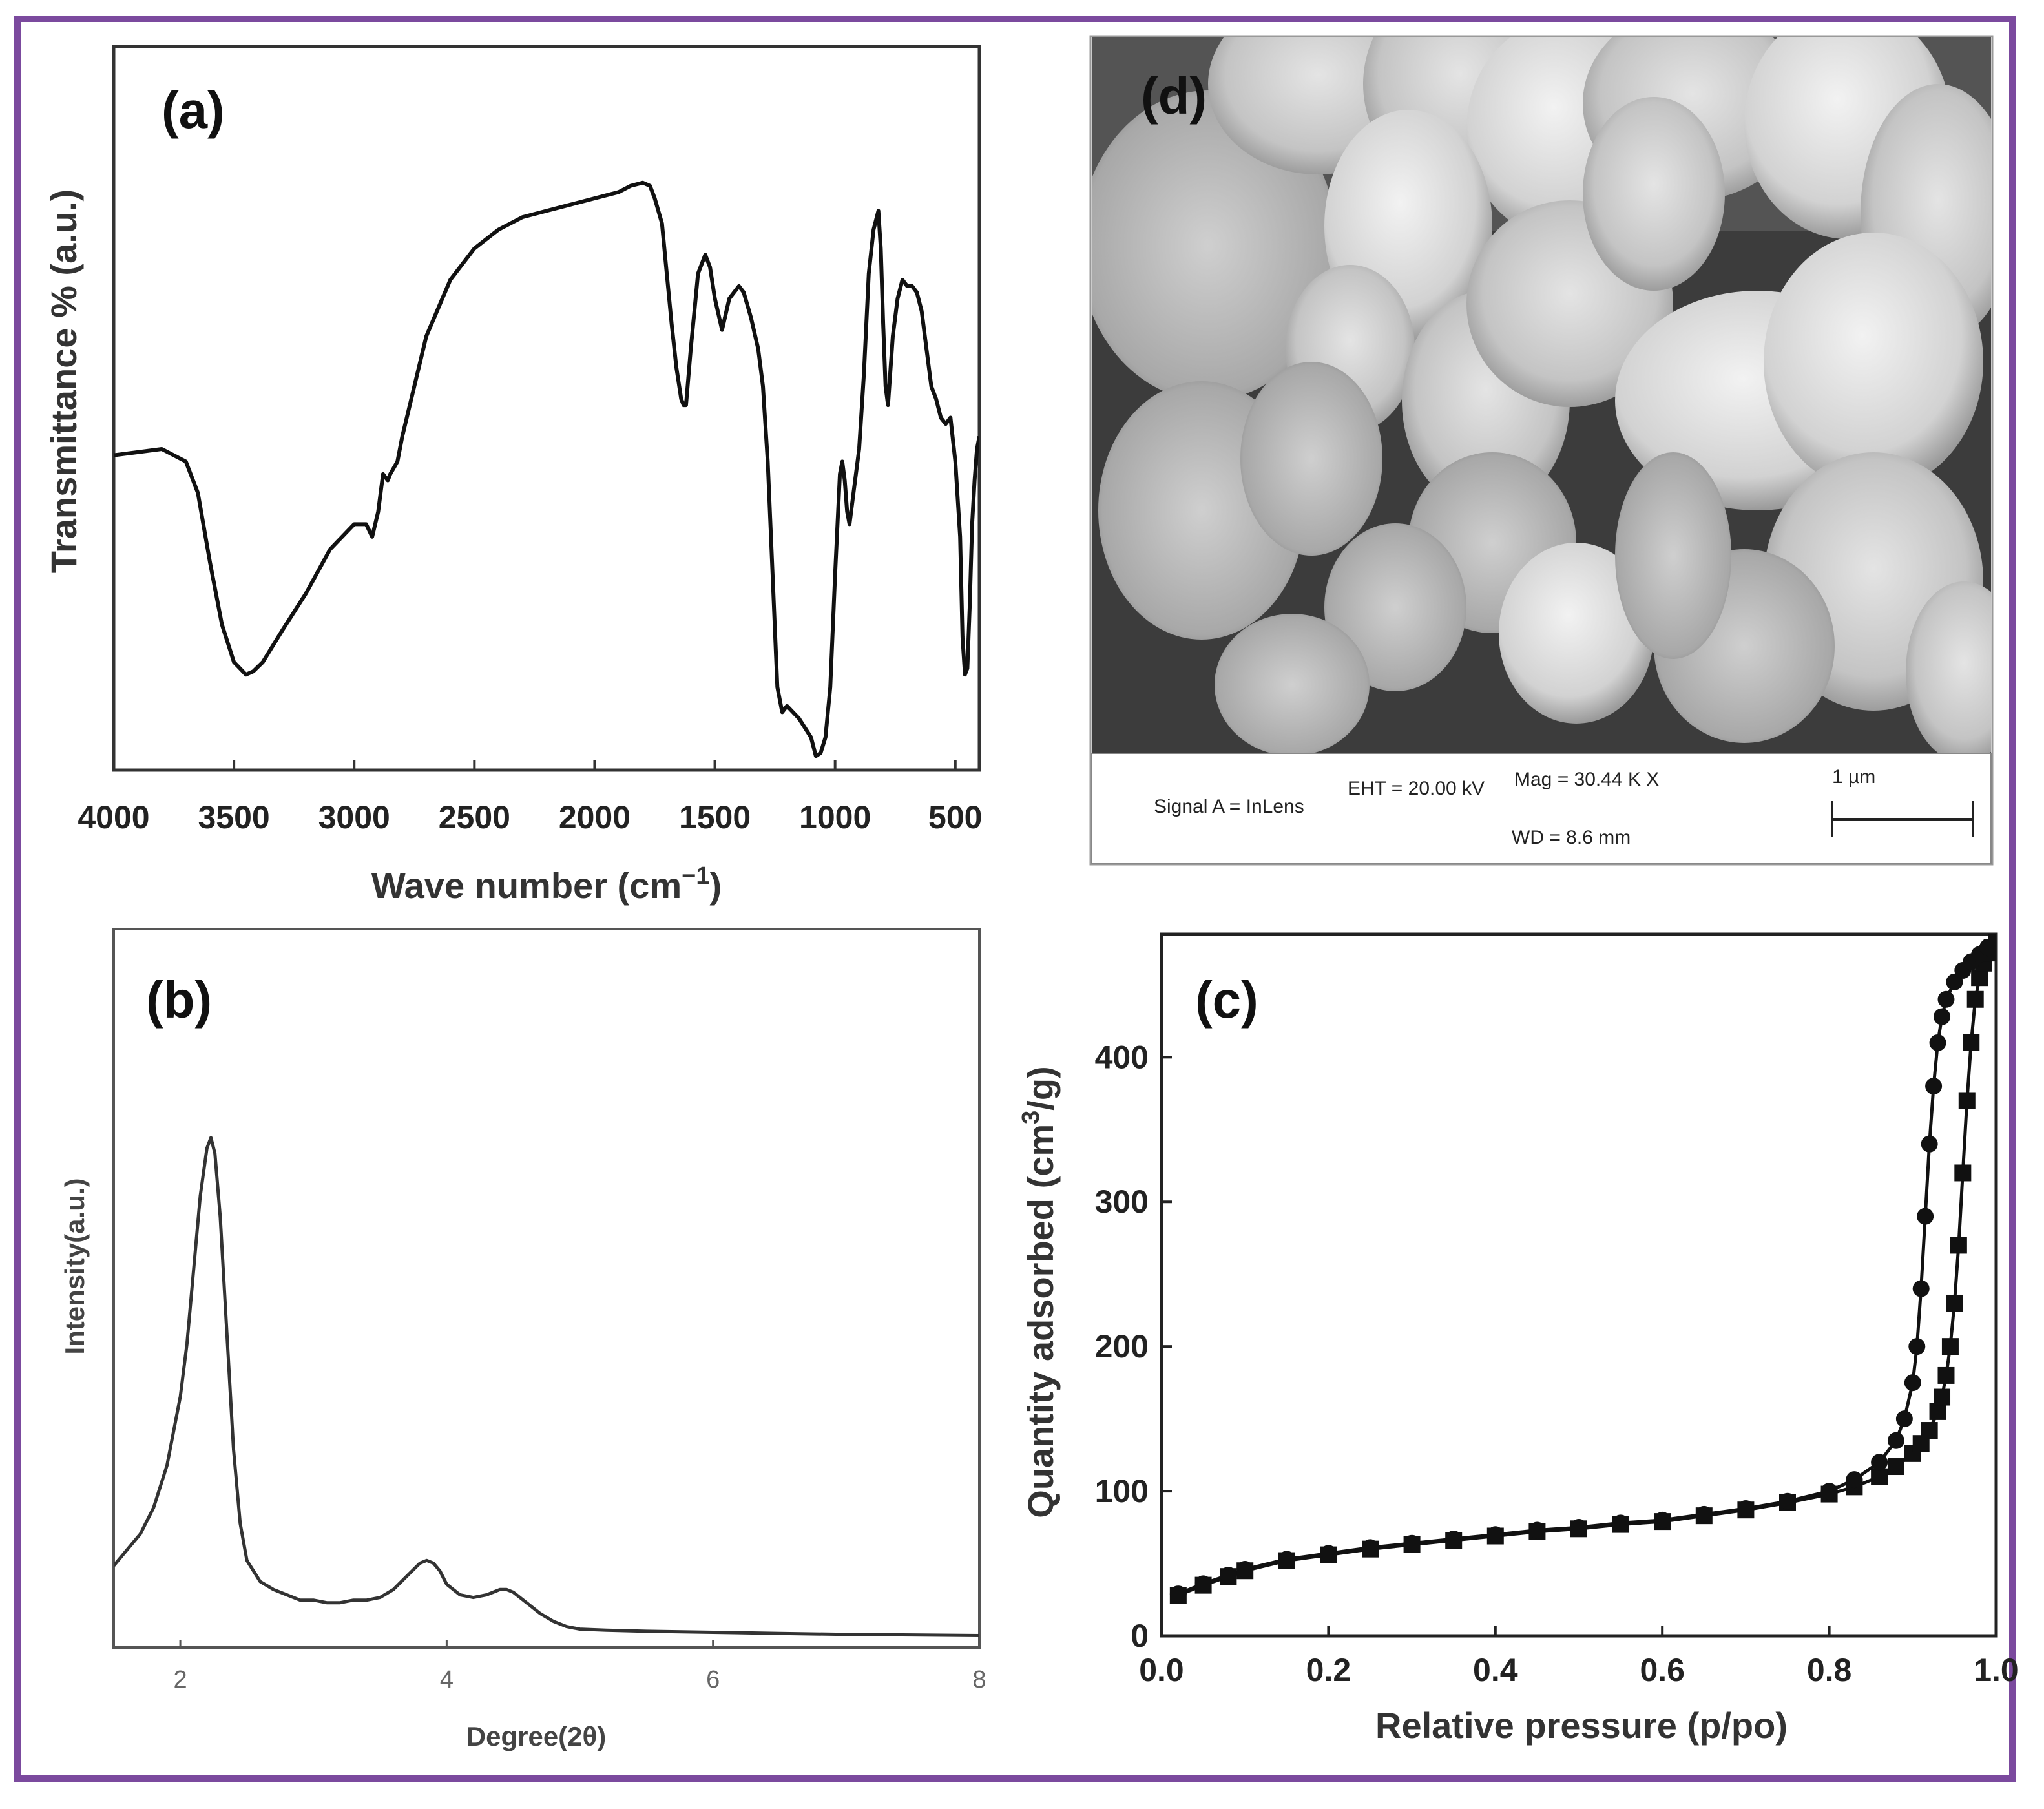  What do you see at coordinates (1039, 1292) in the screenshot?
I see `panel-c-y-axis-title: Quantity adsorbed (cm3/g)` at bounding box center [1039, 1292].